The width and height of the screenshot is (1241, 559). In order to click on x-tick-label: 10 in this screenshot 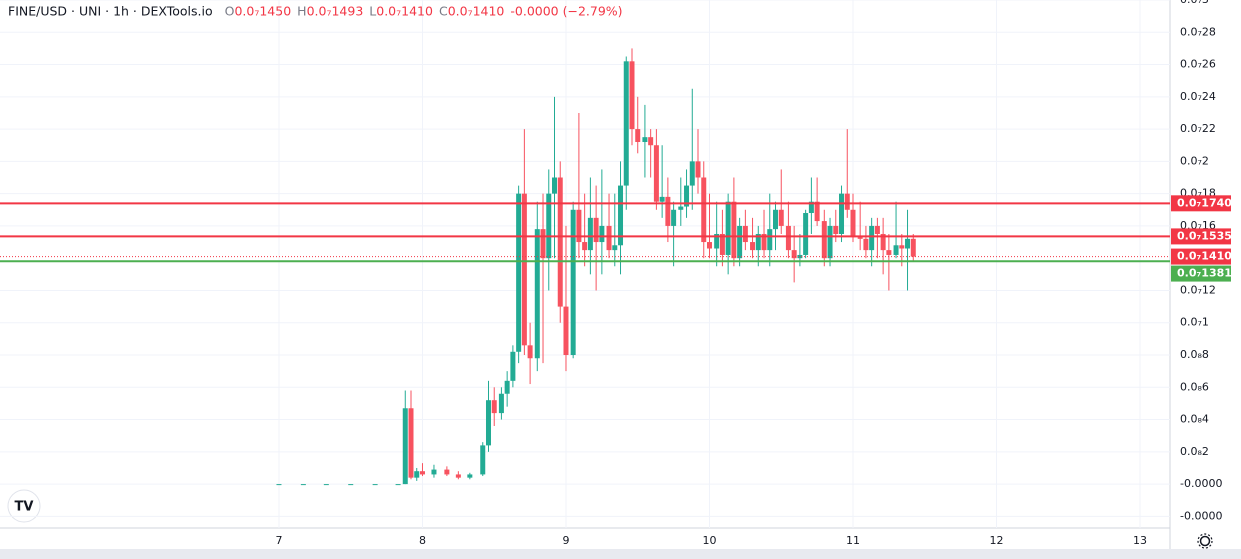, I will do `click(709, 540)`.